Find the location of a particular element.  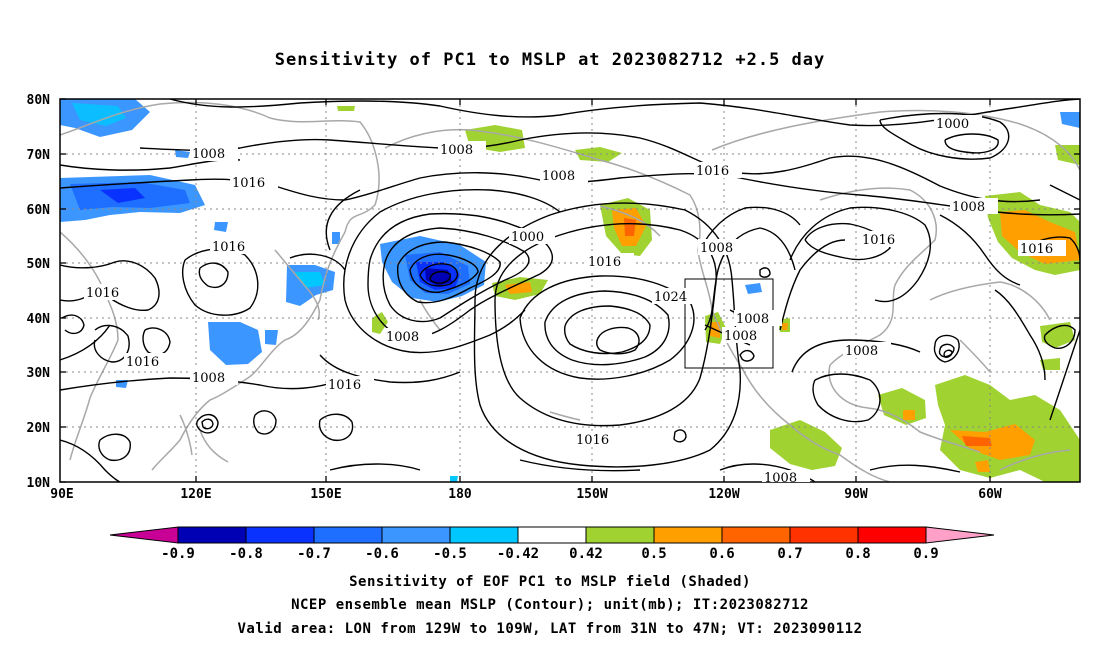

colorbar-tick-label: -0.42 is located at coordinates (518, 554).